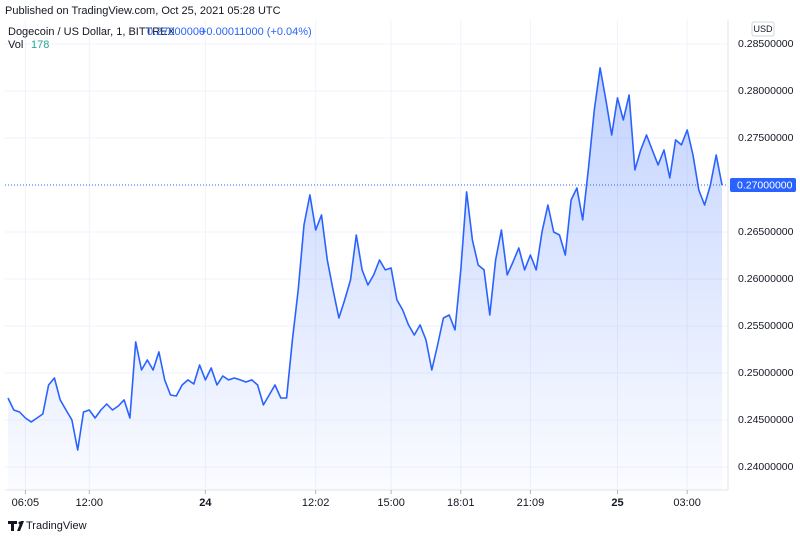  I want to click on currency-box, so click(763, 29).